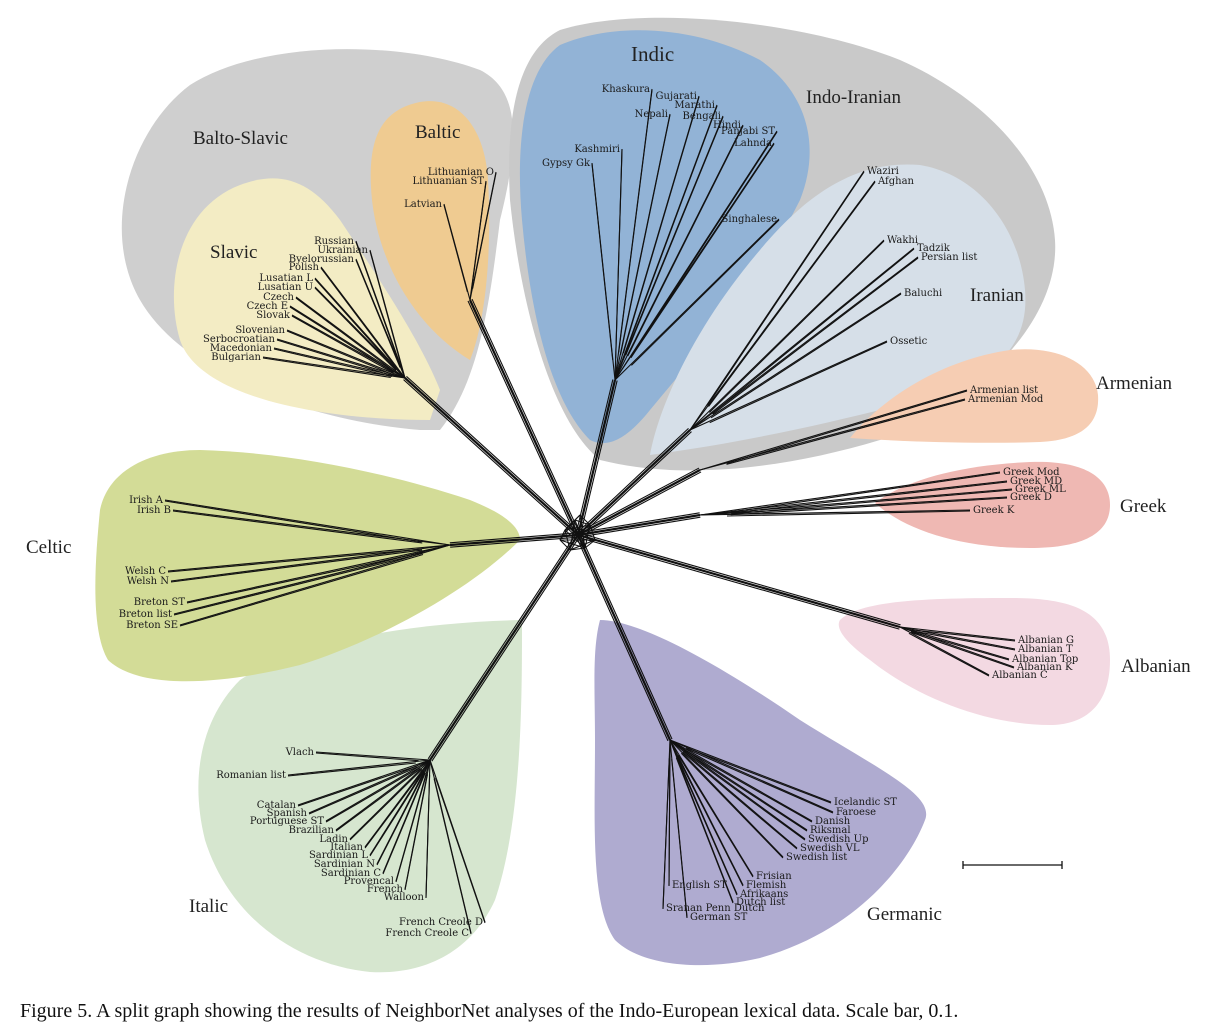  I want to click on branch-germanic-2-split, so click(748, 786).